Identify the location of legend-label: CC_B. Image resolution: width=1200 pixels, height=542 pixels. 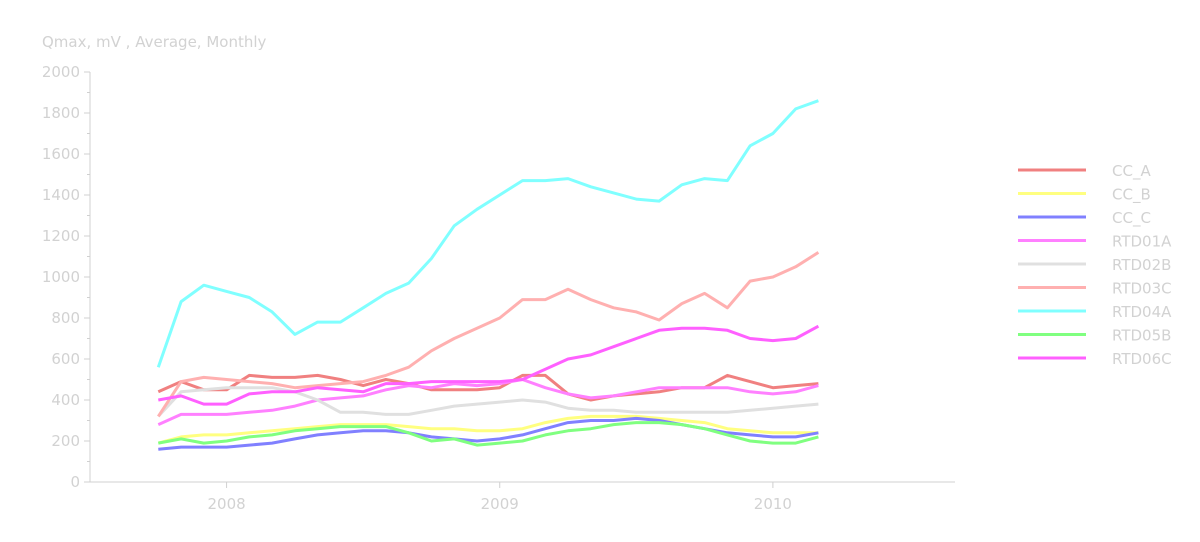
(1131, 195).